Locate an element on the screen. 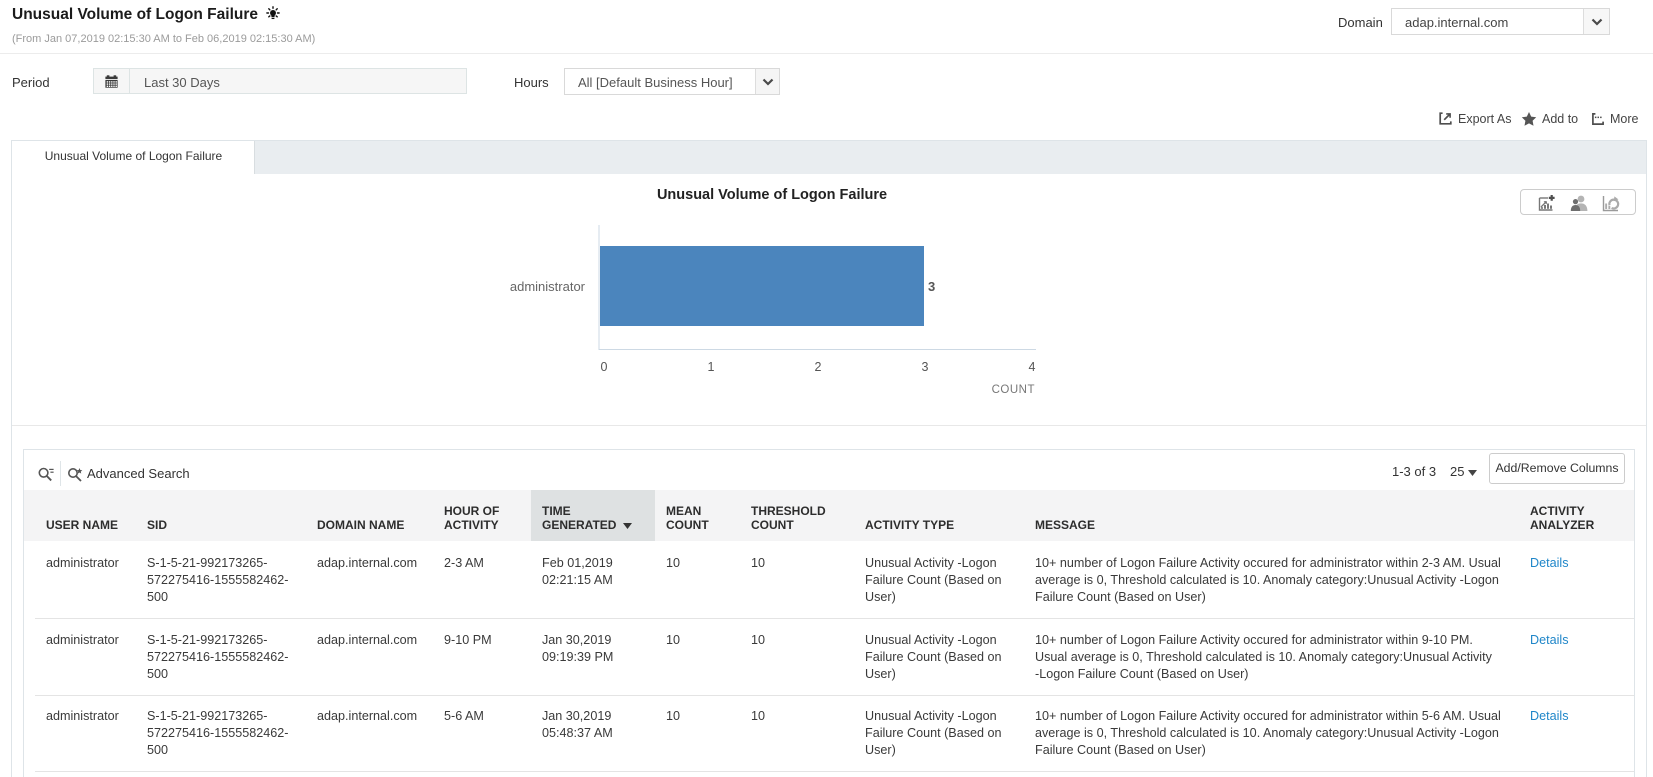 Image resolution: width=1653 pixels, height=777 pixels. svg-text: 2 is located at coordinates (818, 367).